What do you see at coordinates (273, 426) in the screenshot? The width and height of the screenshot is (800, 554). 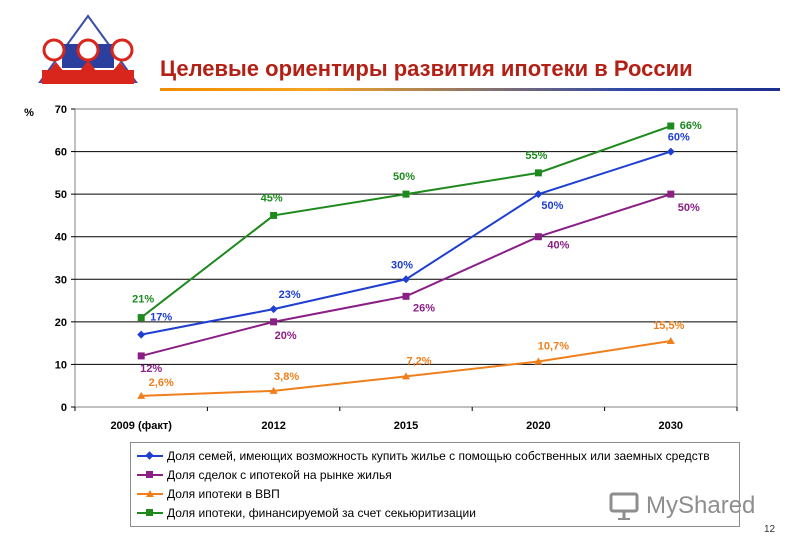 I see `x-tick-label: 2012` at bounding box center [273, 426].